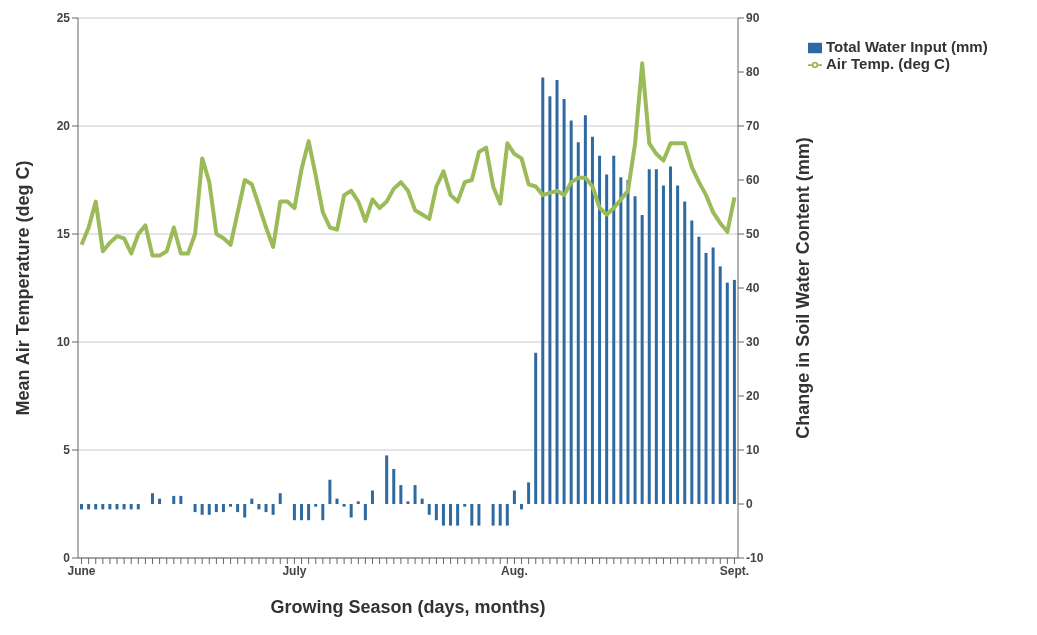  What do you see at coordinates (749, 504) in the screenshot?
I see `y2-tick-label: 0` at bounding box center [749, 504].